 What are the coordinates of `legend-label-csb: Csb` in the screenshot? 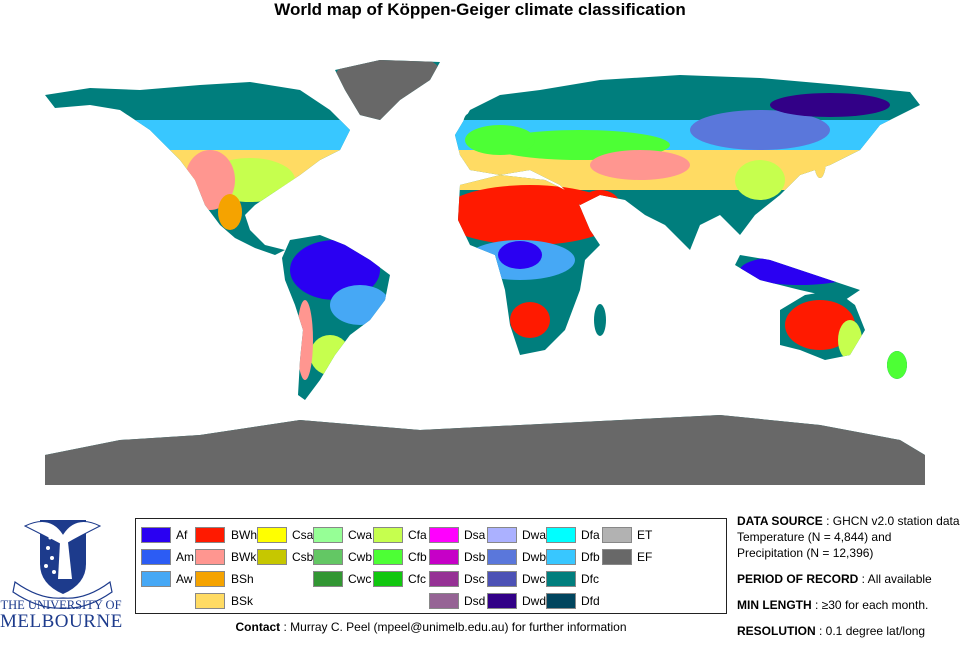 It's located at (303, 557).